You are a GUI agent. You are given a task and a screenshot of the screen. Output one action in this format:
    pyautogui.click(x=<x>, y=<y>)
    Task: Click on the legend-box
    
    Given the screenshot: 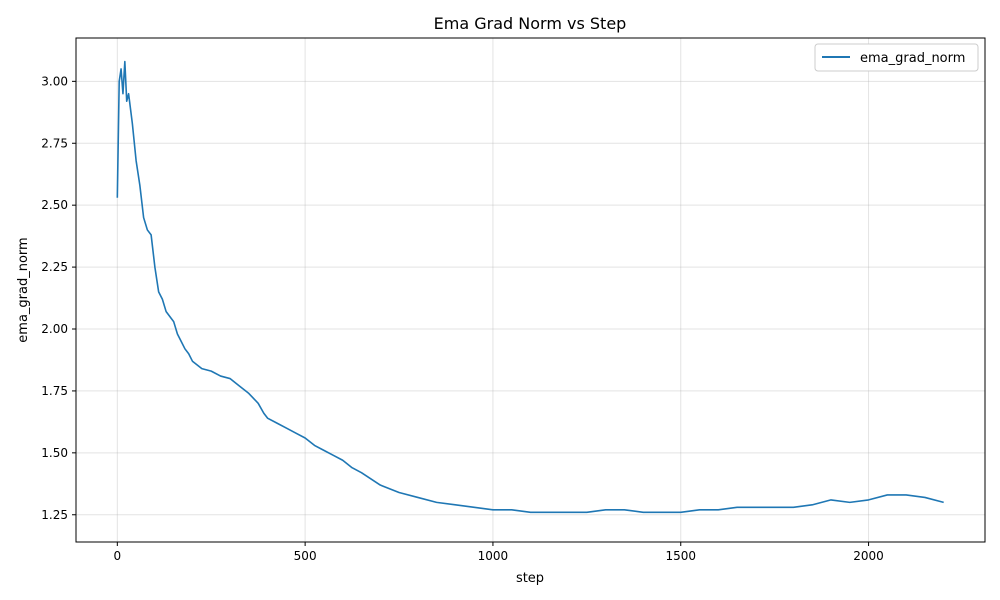 What is the action you would take?
    pyautogui.click(x=896, y=57)
    